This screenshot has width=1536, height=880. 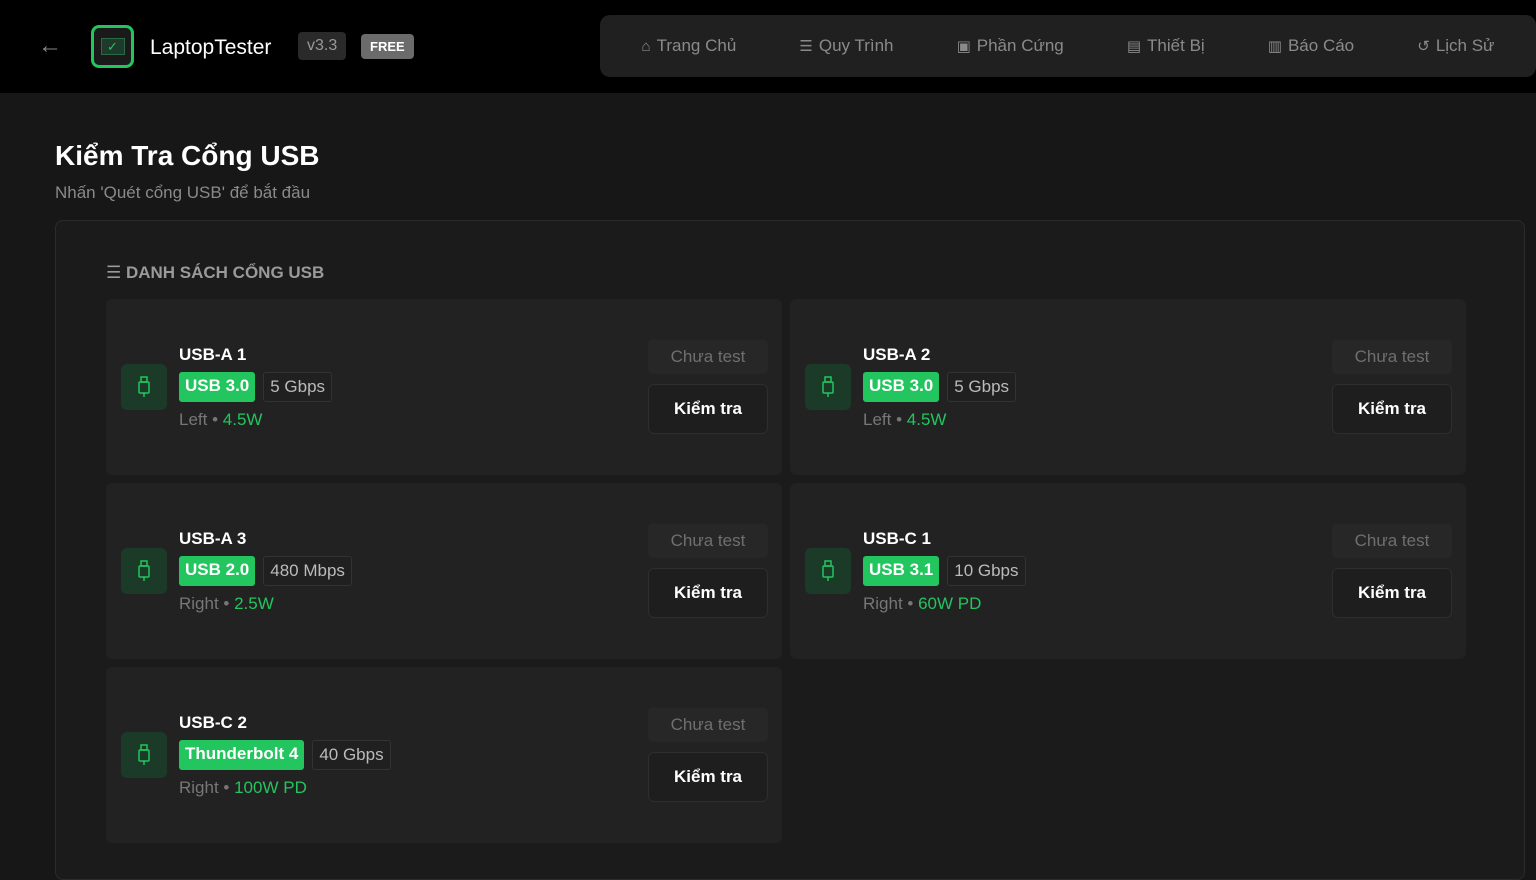 I want to click on nav-devices: ▤ Thiết Bị, so click(x=1166, y=46).